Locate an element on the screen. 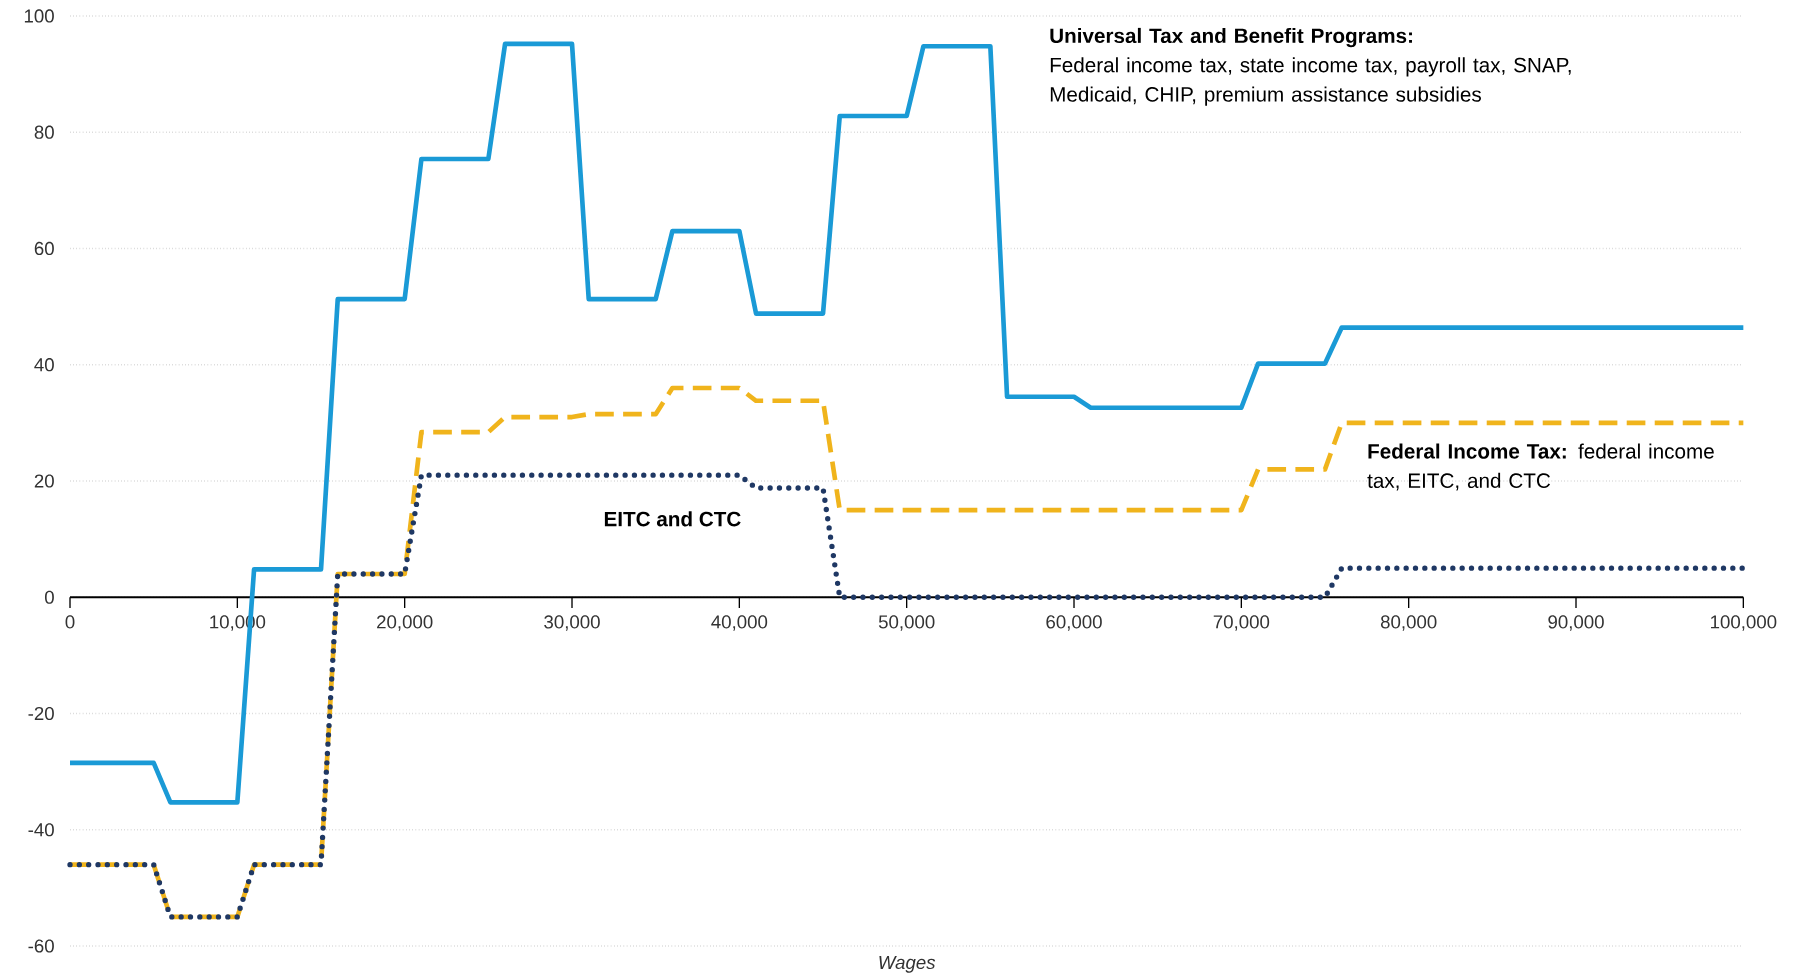 This screenshot has width=1801, height=976. x-tick-label: 50,000 is located at coordinates (906, 623).